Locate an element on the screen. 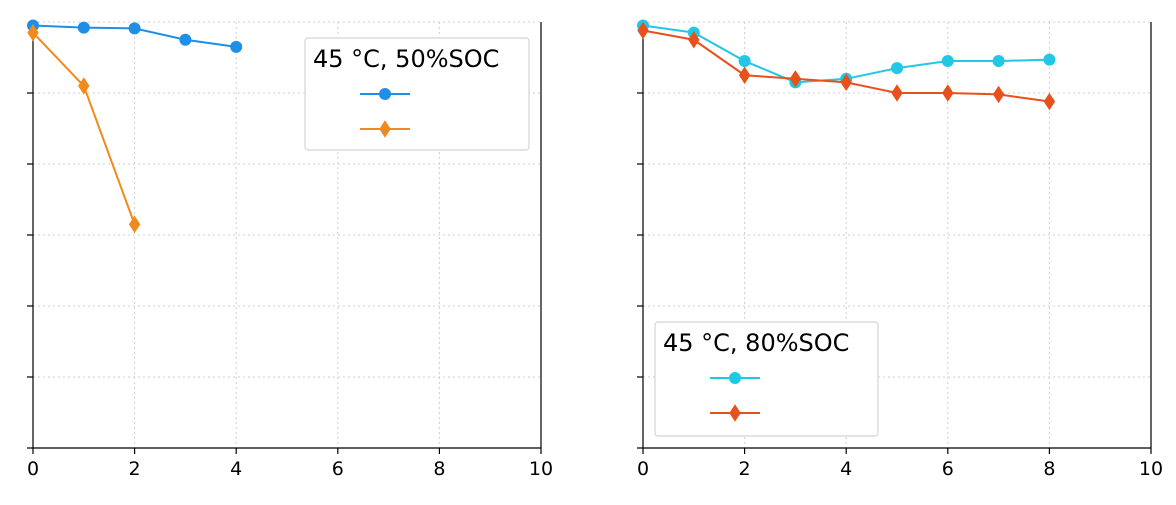 The height and width of the screenshot is (505, 1176). legend-title: 45 °C, 50%SOC is located at coordinates (406, 59).